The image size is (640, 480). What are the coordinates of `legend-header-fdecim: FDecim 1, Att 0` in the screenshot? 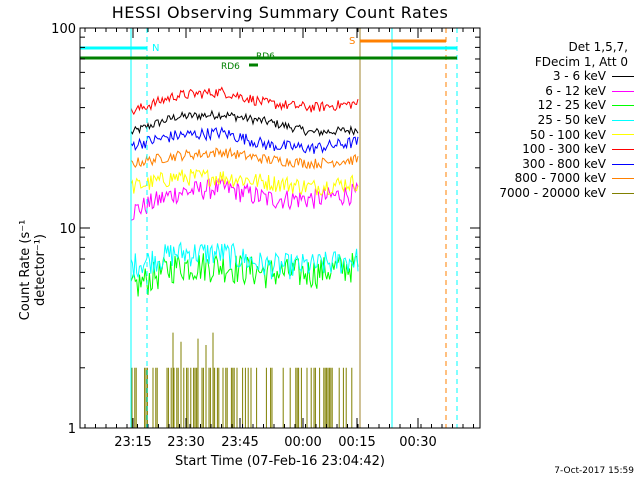 It's located at (581, 61).